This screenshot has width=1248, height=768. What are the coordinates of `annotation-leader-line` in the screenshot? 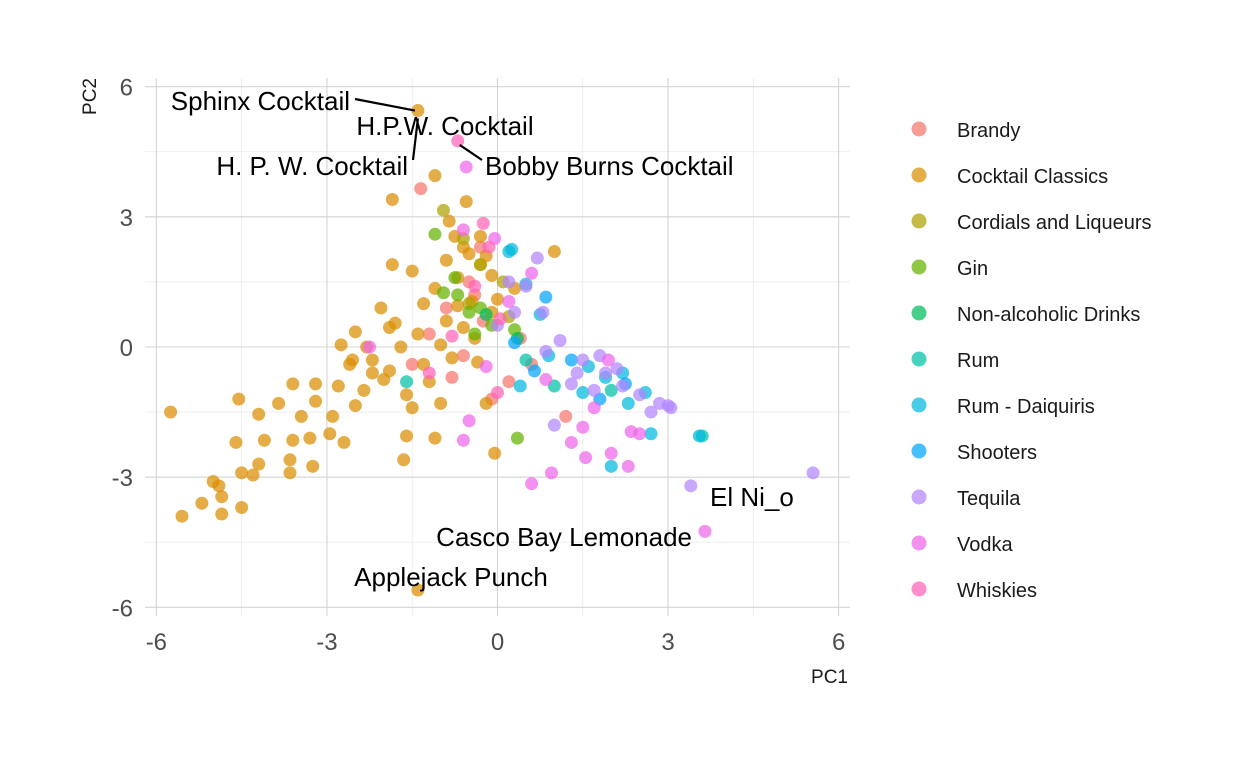 It's located at (385, 104).